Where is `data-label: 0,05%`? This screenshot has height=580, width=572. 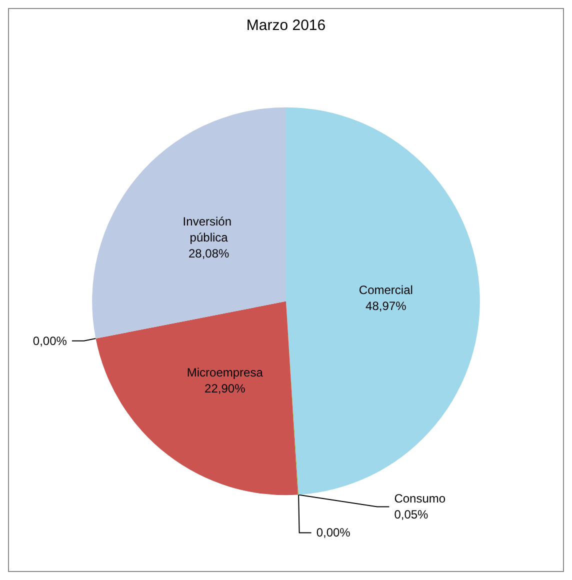
data-label: 0,05% is located at coordinates (411, 515).